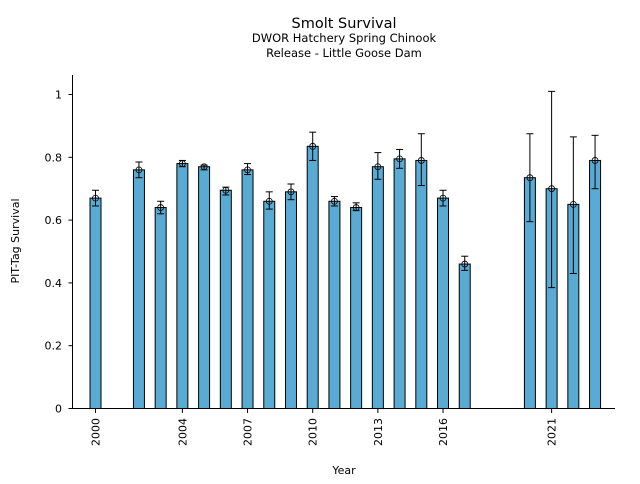 The height and width of the screenshot is (484, 640). I want to click on bar-2004, so click(182, 286).